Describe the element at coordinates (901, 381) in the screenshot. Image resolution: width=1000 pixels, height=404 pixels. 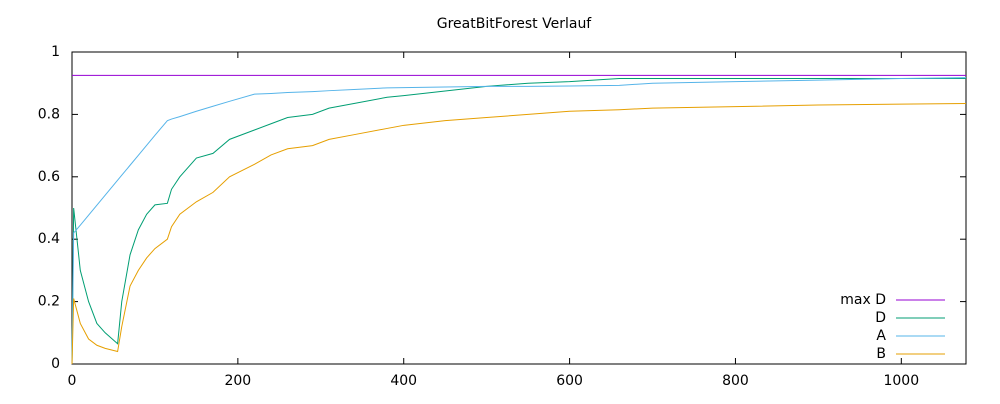
I see `x-tick-label: 1000` at that location.